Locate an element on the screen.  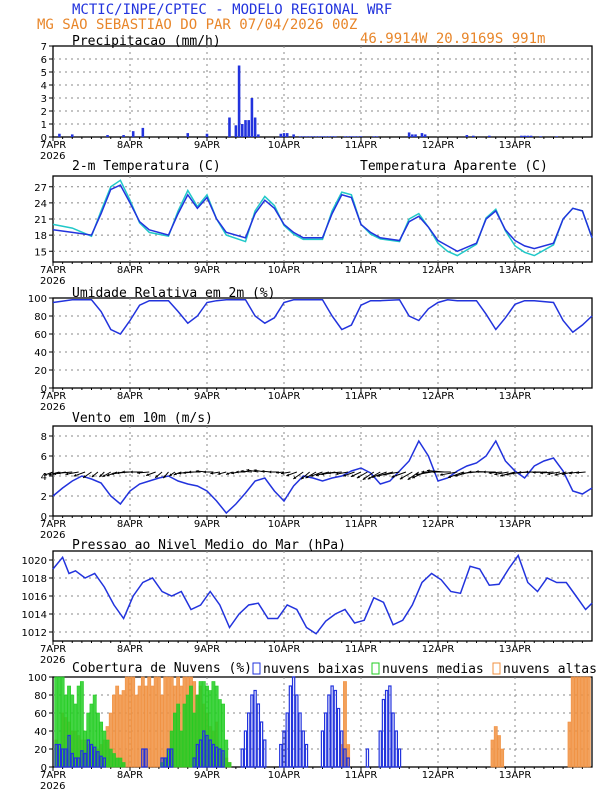
legend-apparent-temperature: Temperatura Aparente (C) is located at coordinates (454, 166).